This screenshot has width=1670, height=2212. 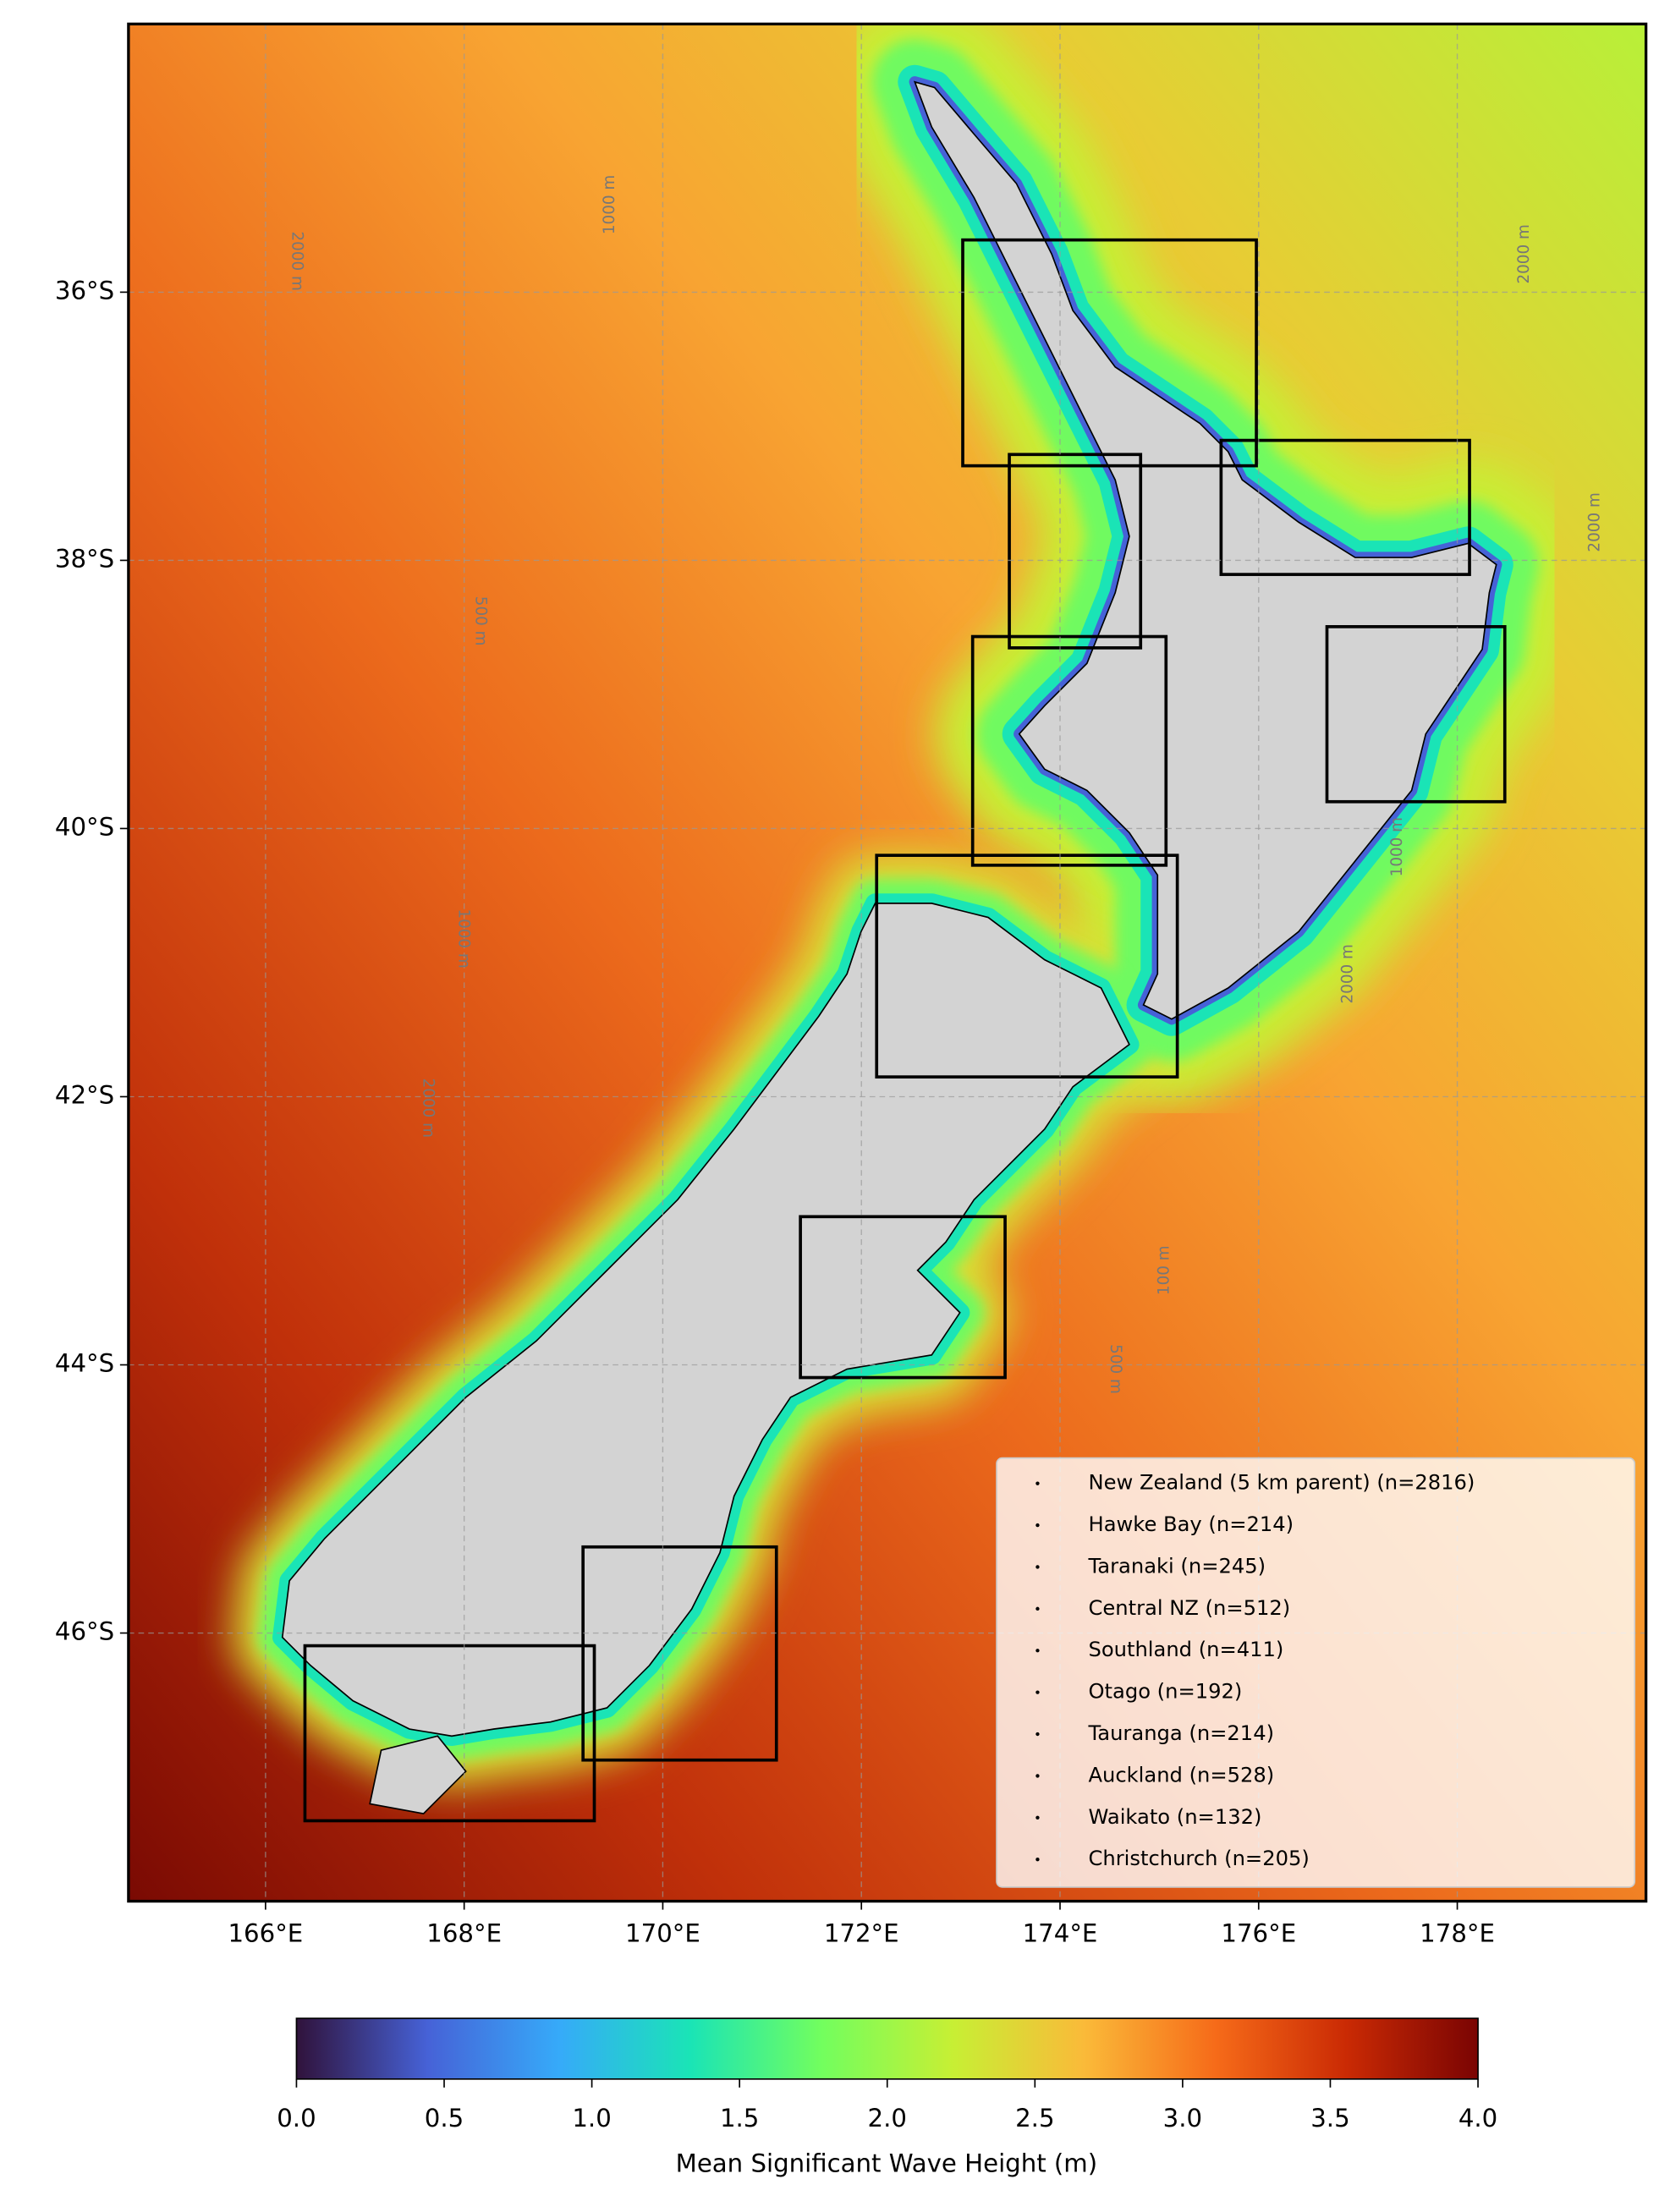 What do you see at coordinates (1199, 1858) in the screenshot?
I see `legend-label: Christchurch (n=205)` at bounding box center [1199, 1858].